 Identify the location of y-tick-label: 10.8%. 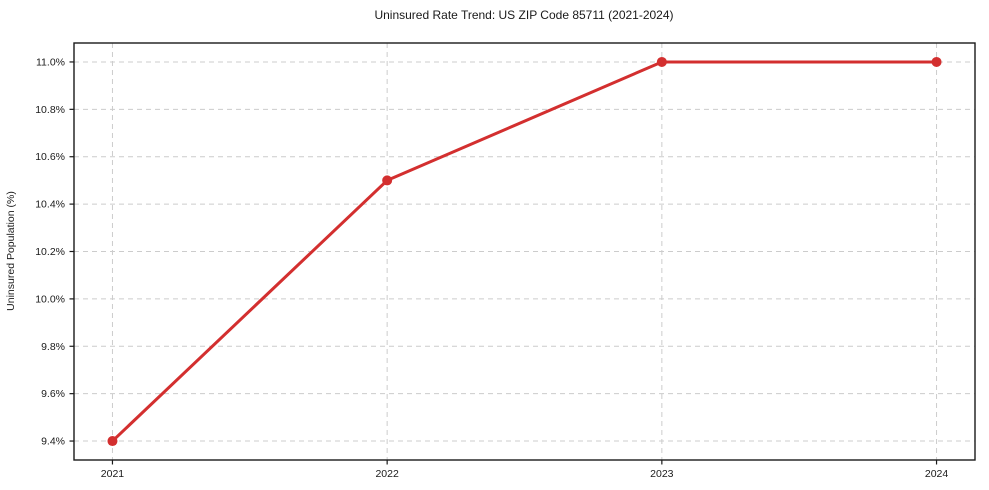
(50, 110).